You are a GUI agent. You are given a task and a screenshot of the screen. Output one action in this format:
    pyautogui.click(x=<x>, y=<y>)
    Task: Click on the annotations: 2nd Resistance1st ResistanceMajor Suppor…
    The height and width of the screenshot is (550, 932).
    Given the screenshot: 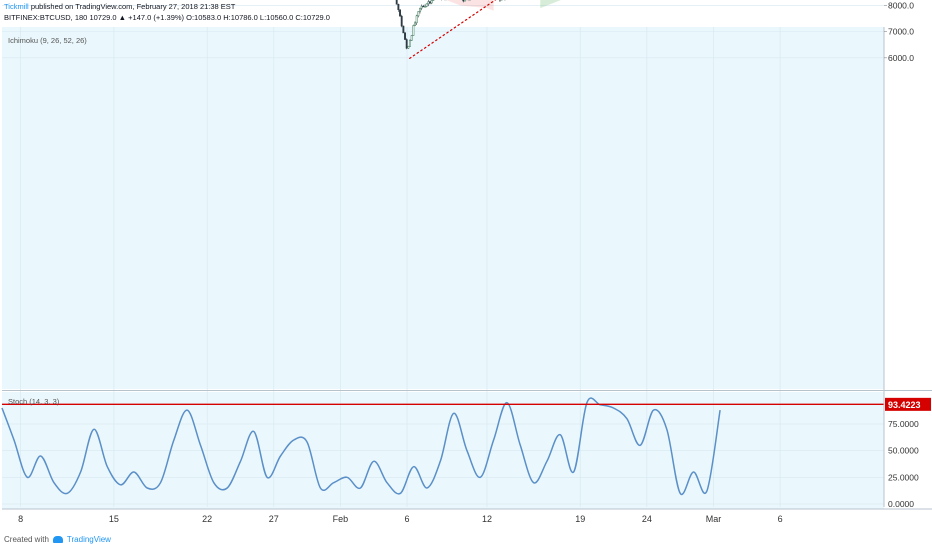 What is the action you would take?
    pyautogui.click(x=453, y=29)
    